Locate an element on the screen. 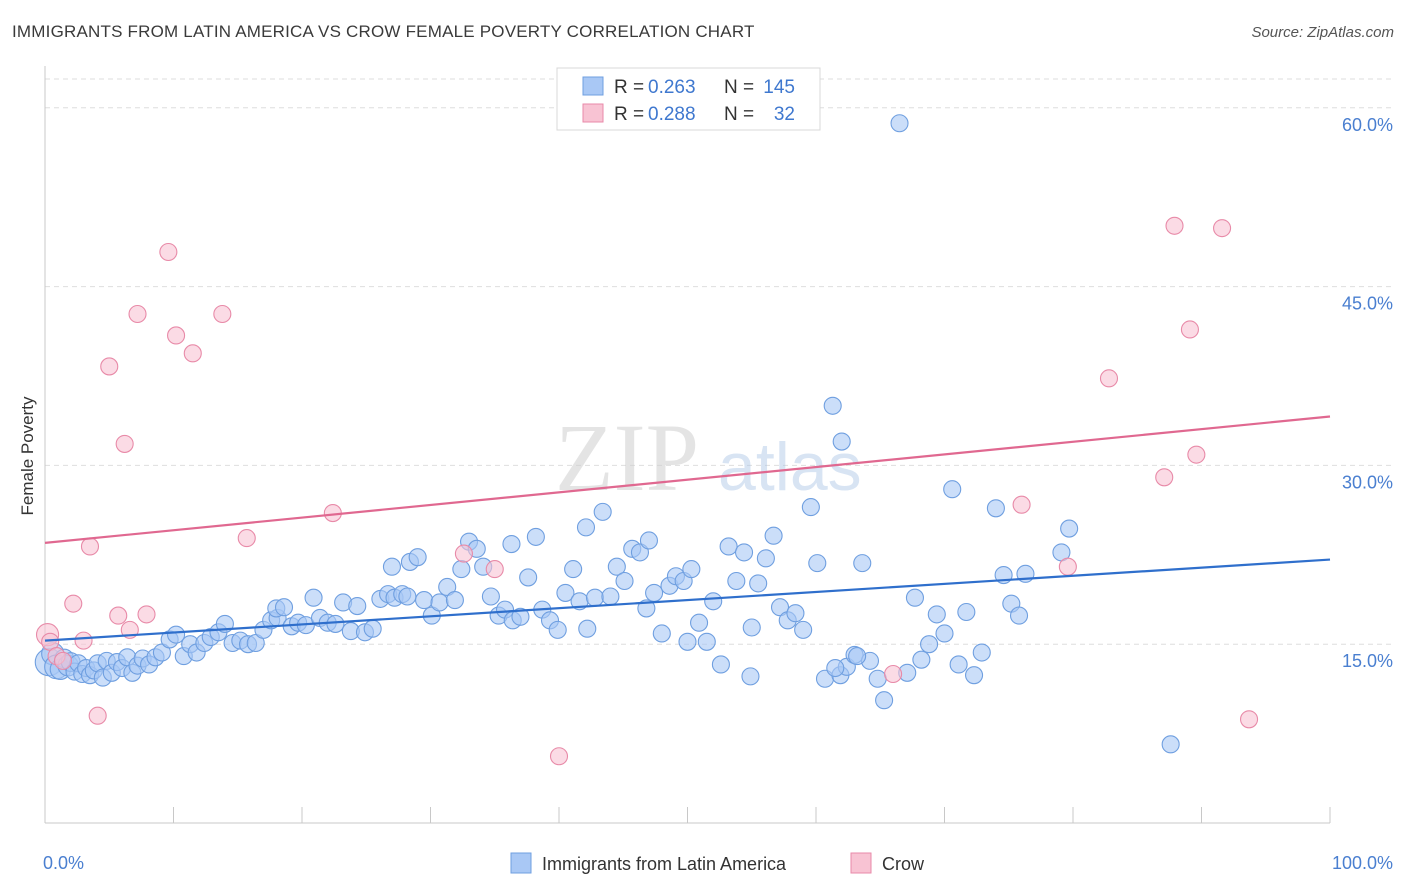  bottom-legend: Immigrants from Latin America Crow is located at coordinates (717, 863).